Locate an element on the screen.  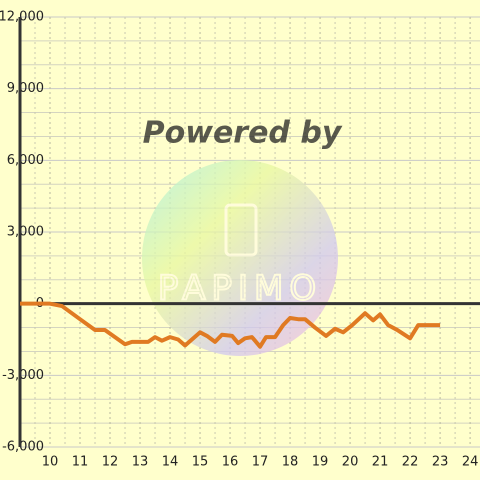
x-tick-label: 12 is located at coordinates (110, 462).